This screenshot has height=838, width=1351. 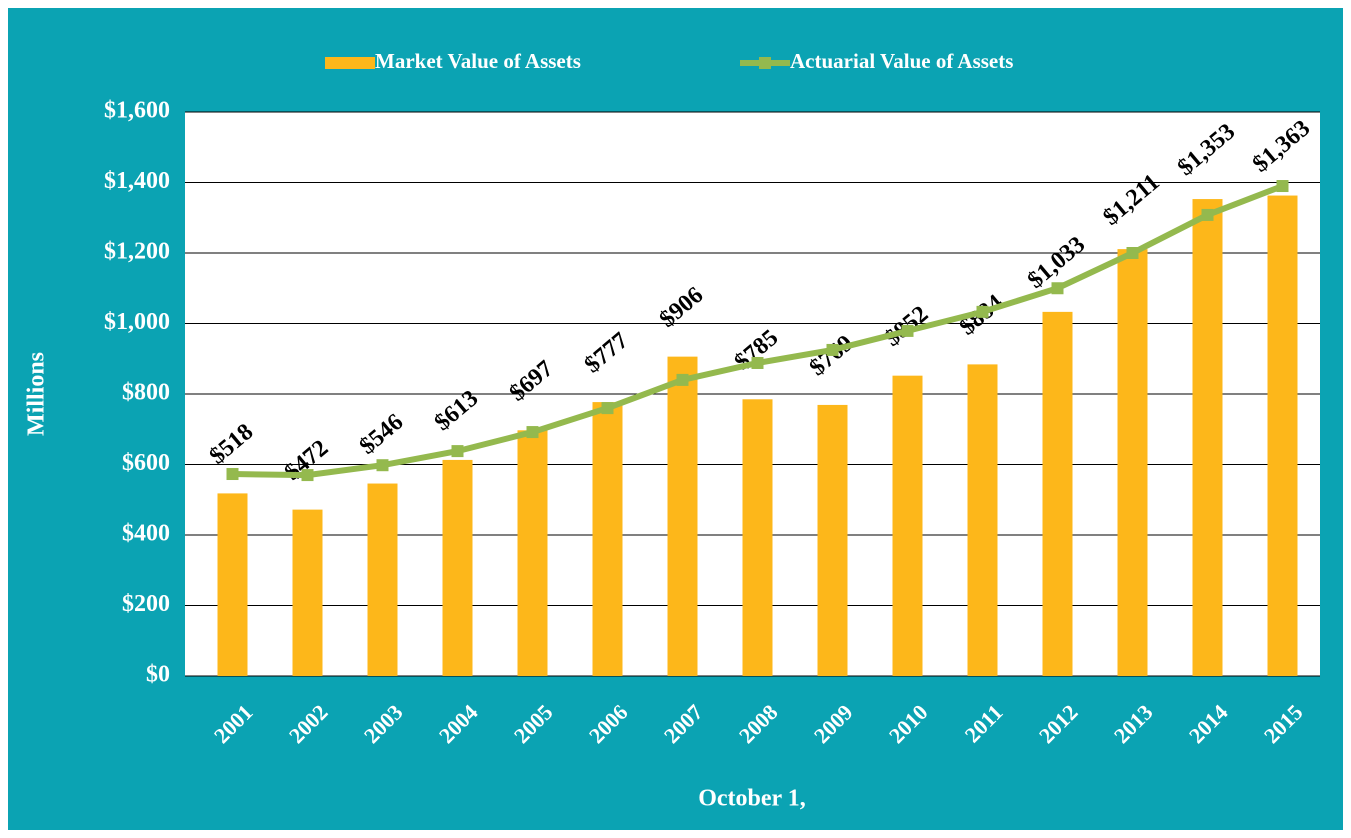 I want to click on legend-label: Actuarial Value of Assets, so click(x=901, y=61).